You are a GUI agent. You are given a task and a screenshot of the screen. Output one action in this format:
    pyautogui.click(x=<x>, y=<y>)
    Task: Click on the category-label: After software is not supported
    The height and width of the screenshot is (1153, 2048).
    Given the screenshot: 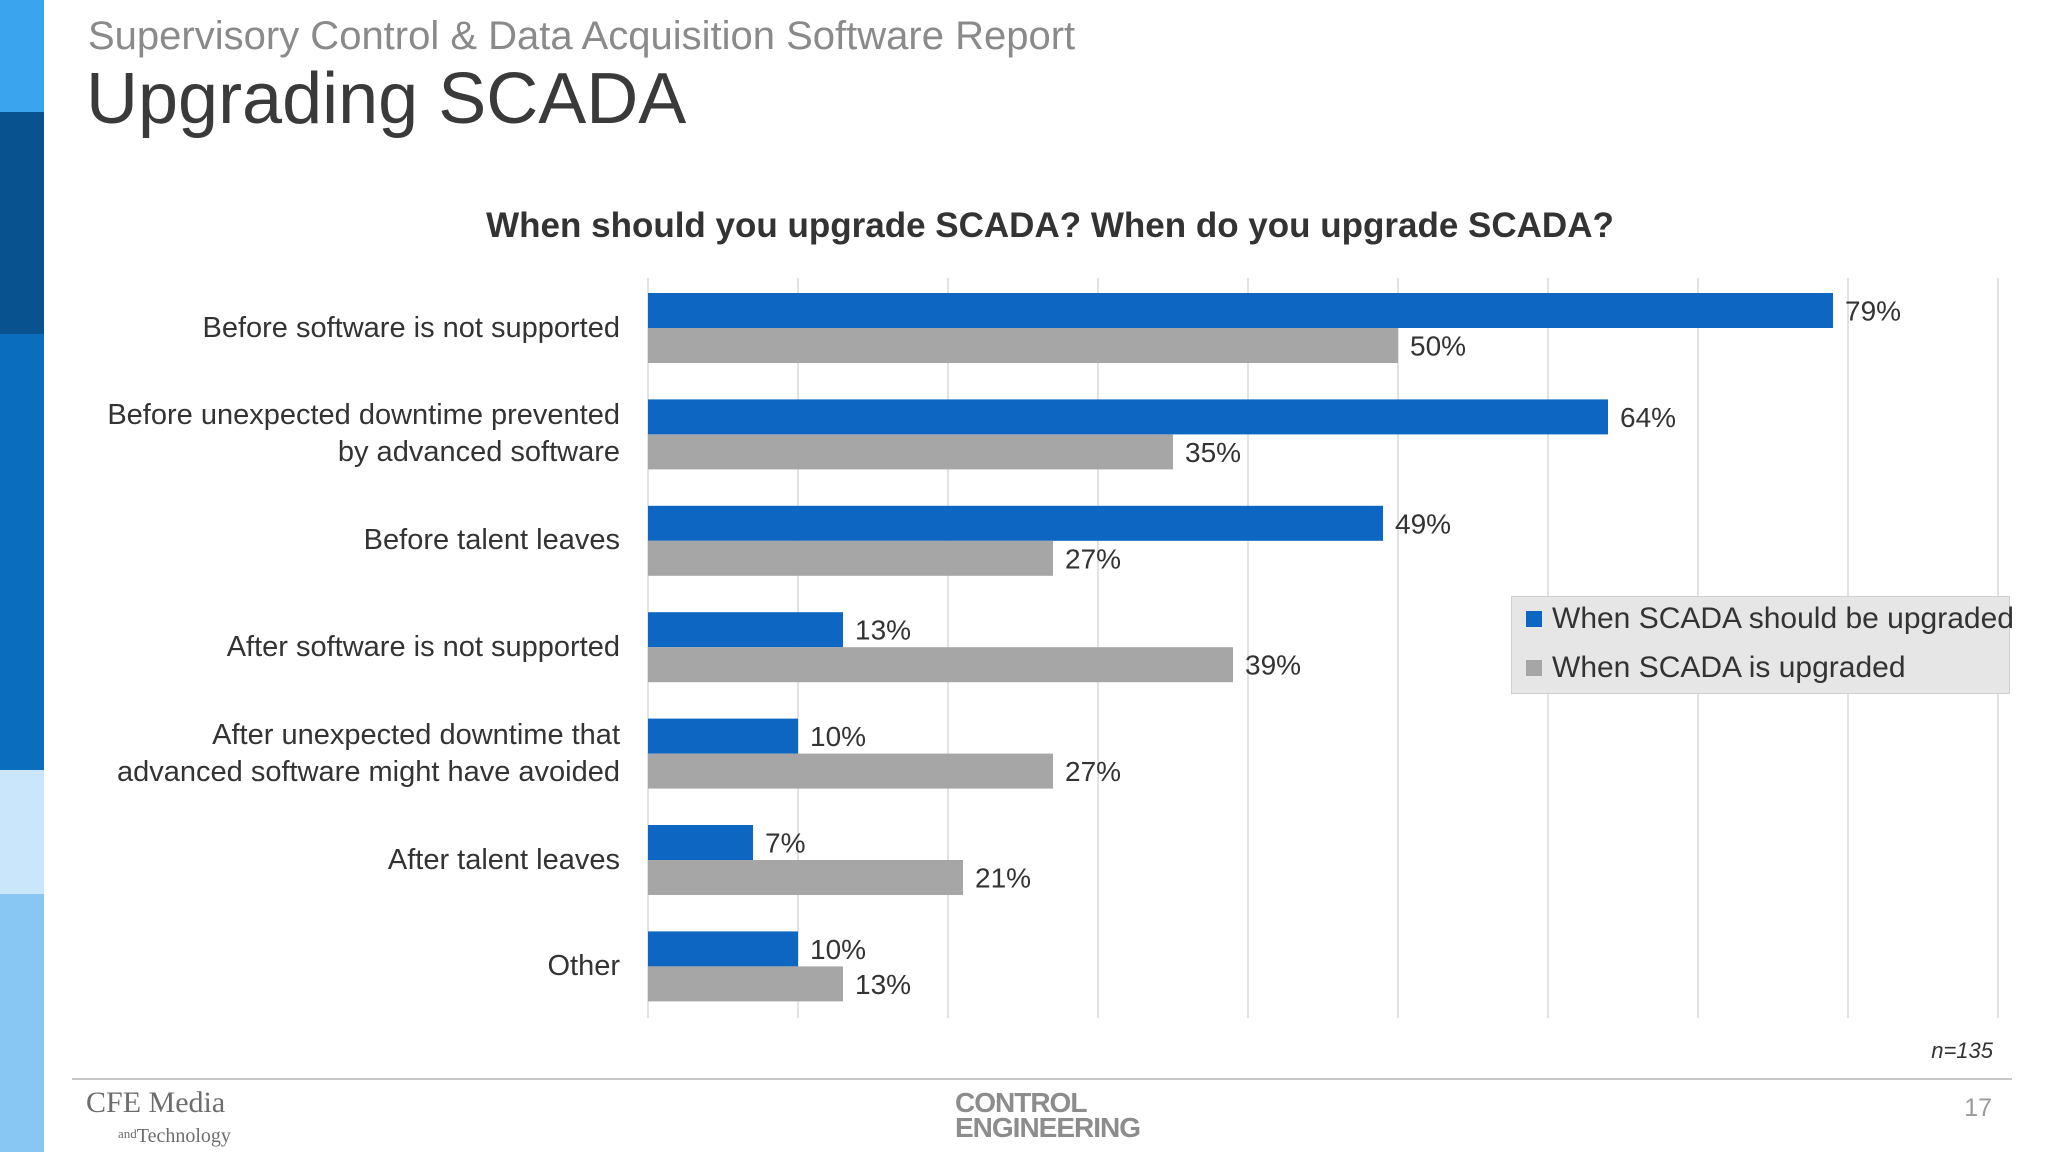 What is the action you would take?
    pyautogui.click(x=423, y=647)
    